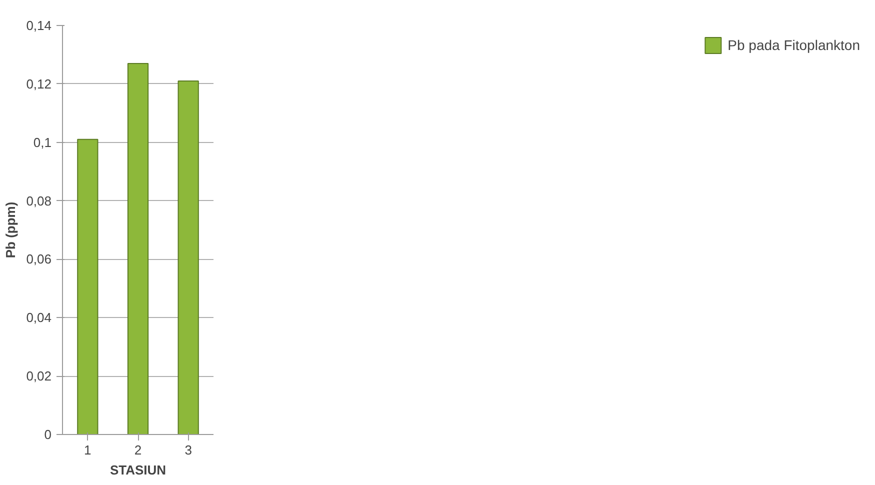  I want to click on y-tick-label: 0,1, so click(42, 142).